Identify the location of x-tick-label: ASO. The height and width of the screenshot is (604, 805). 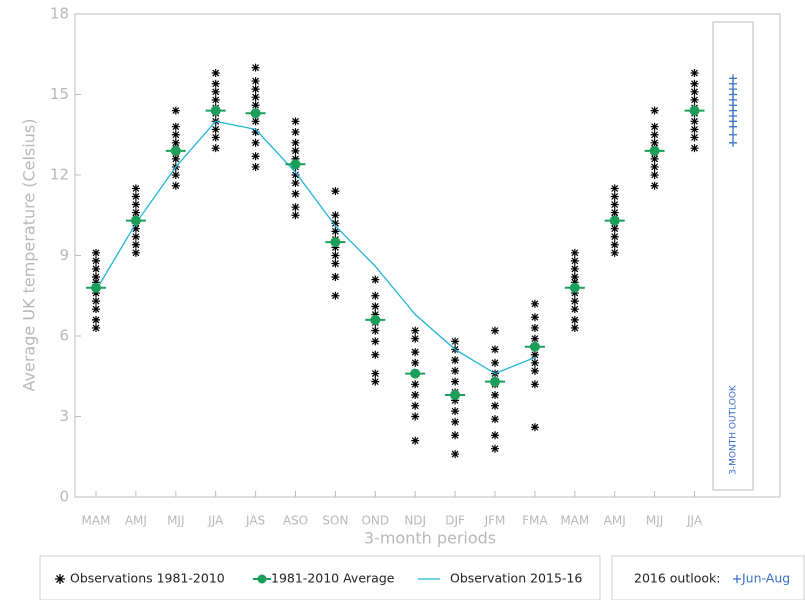
(295, 521).